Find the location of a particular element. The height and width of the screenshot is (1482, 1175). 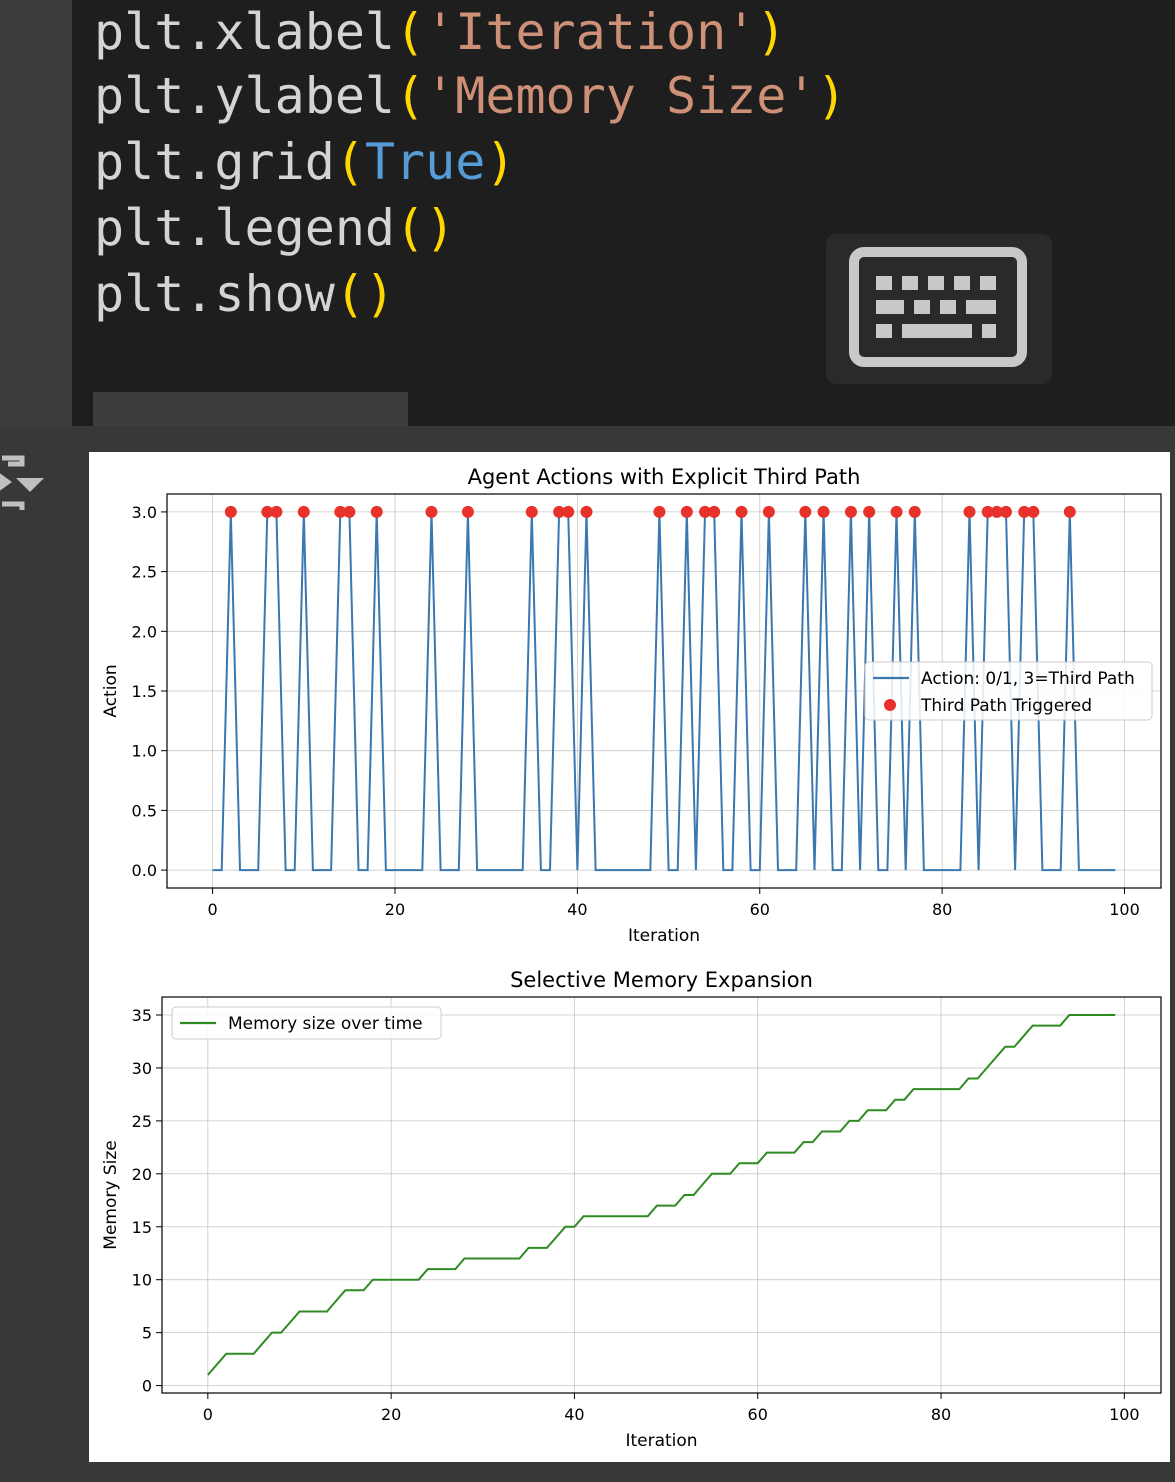

code-token: 'Memory Size' is located at coordinates (621, 96).